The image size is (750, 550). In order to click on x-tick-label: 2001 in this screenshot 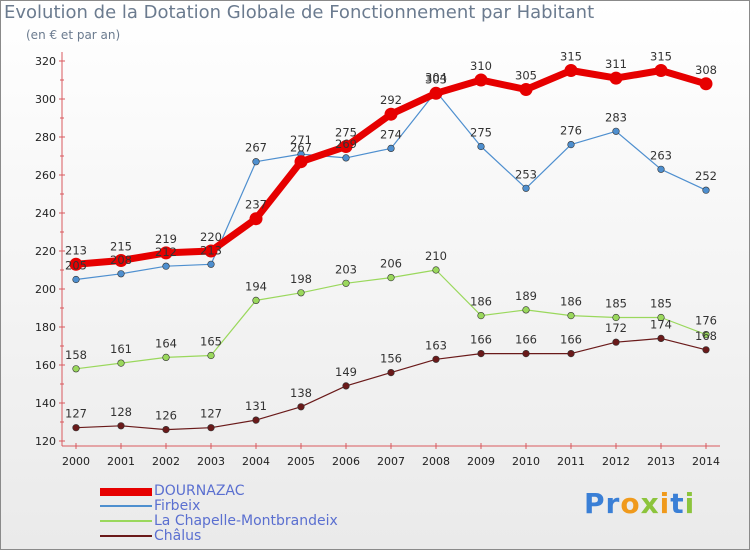, I will do `click(121, 461)`.